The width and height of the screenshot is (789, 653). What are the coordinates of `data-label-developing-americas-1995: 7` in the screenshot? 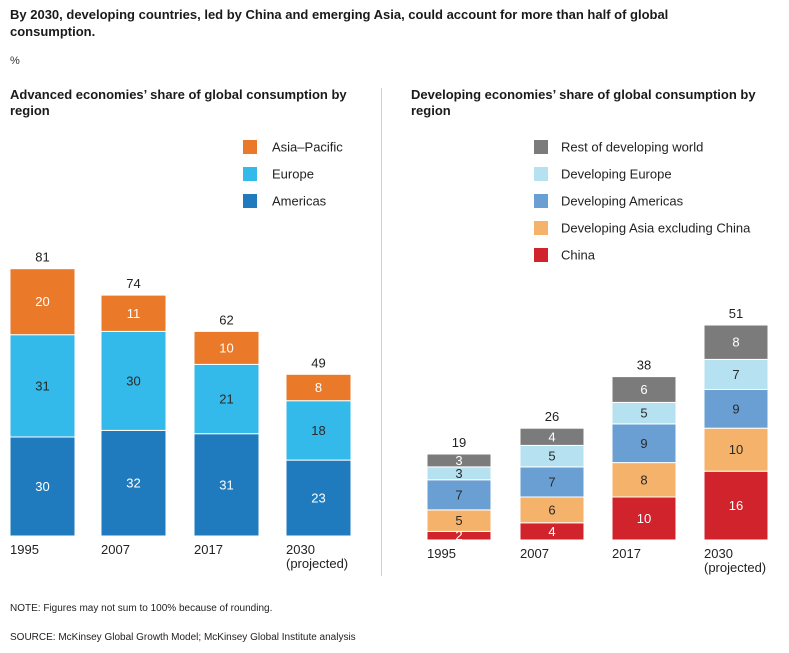 It's located at (458, 494).